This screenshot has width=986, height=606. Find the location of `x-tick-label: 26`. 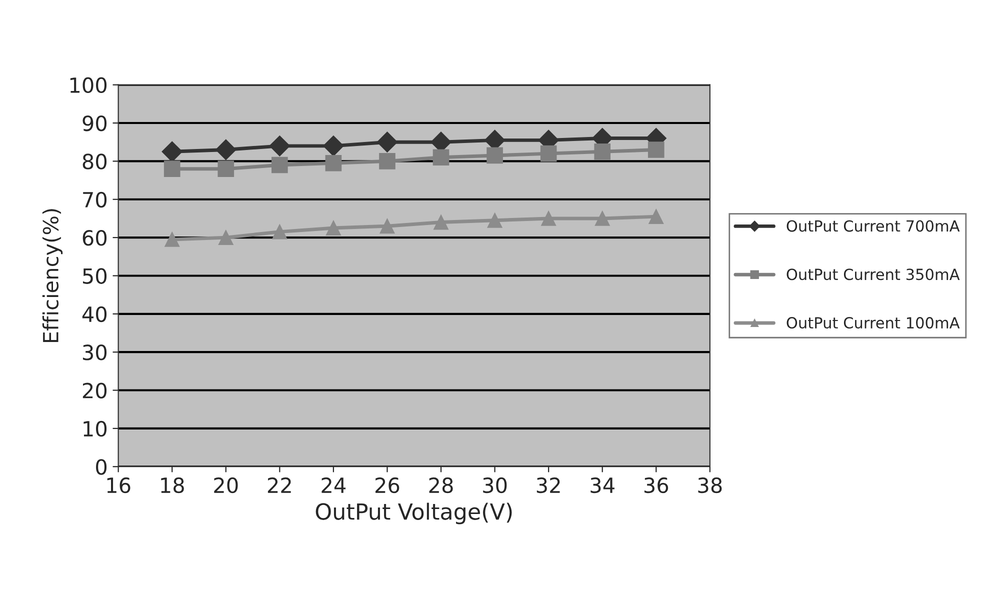

x-tick-label: 26 is located at coordinates (388, 485).